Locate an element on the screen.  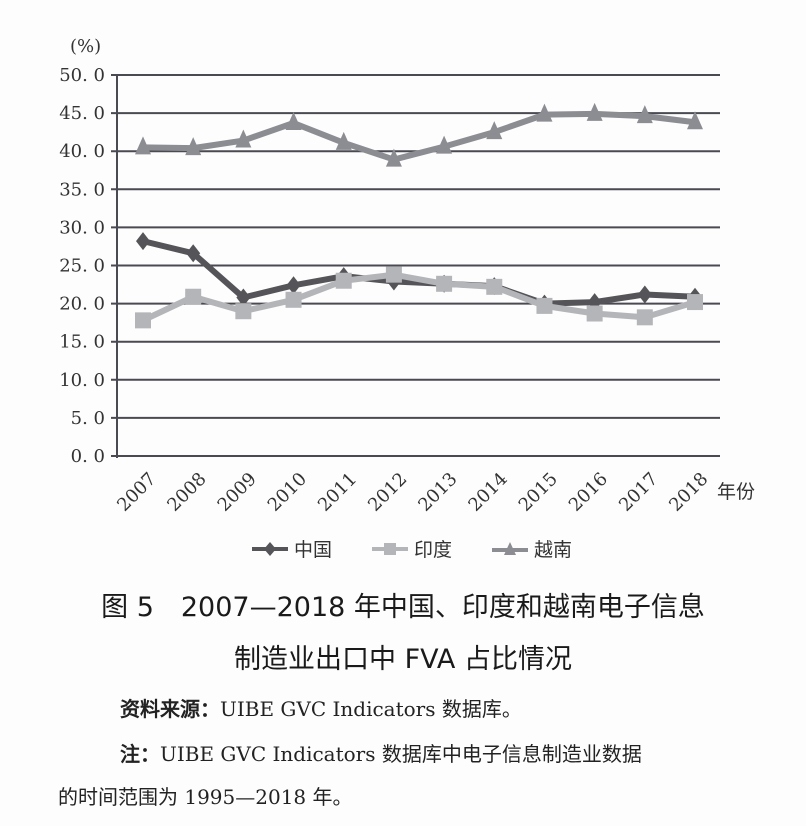
x-tick-label: 2007 is located at coordinates (136, 492).